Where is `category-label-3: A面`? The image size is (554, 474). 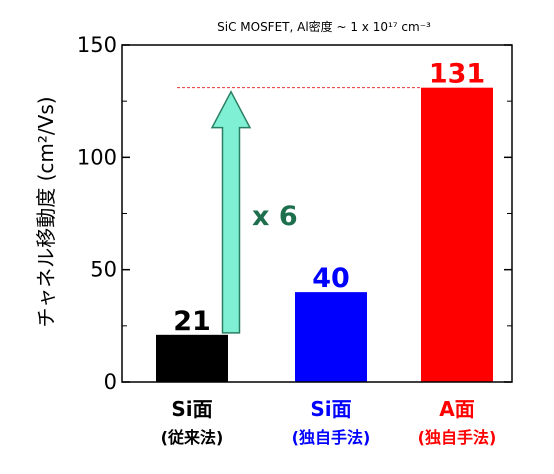 category-label-3: A面 is located at coordinates (456, 409).